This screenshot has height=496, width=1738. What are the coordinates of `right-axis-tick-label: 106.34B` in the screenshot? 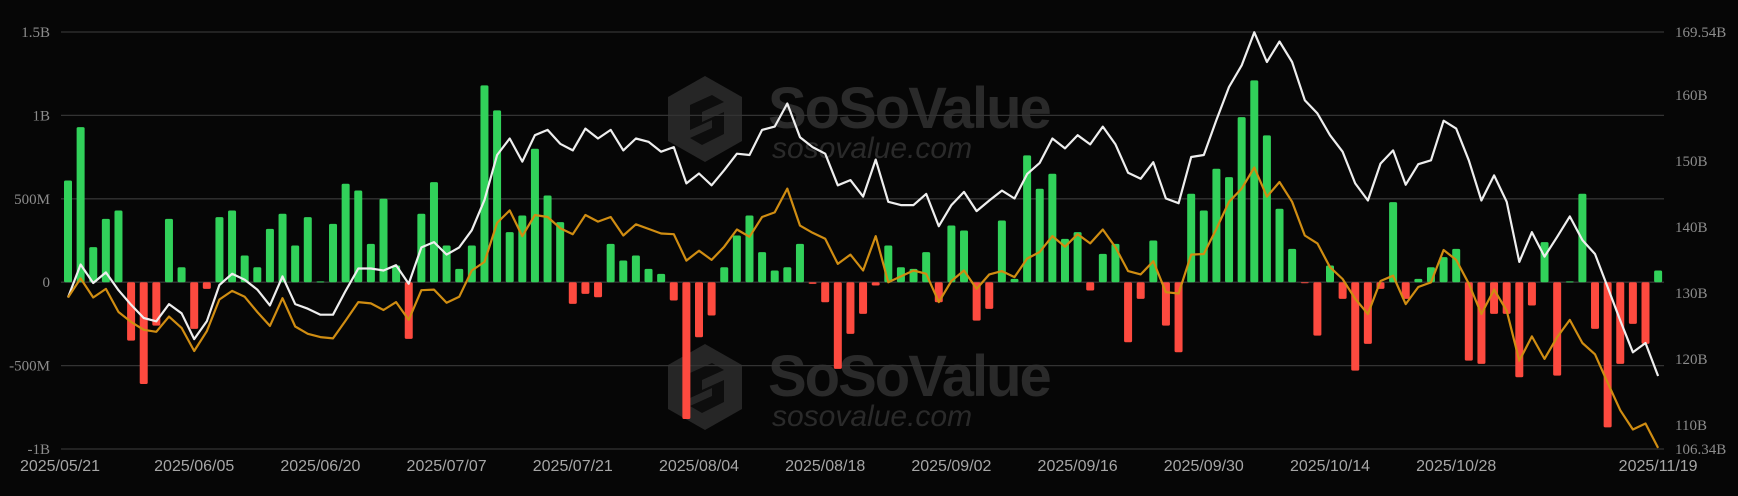 It's located at (1700, 450).